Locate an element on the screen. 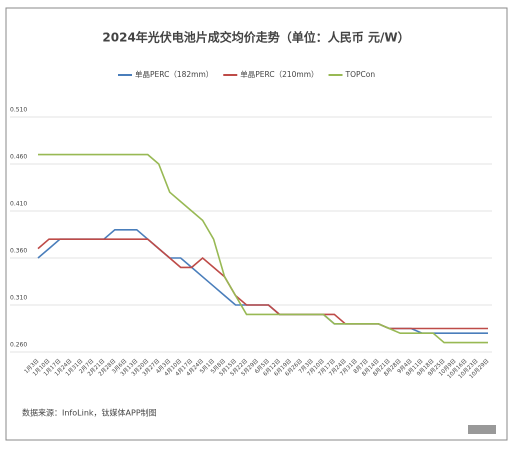 Image resolution: width=513 pixels, height=454 pixels. y-tick-label: 0.360 is located at coordinates (18, 251).